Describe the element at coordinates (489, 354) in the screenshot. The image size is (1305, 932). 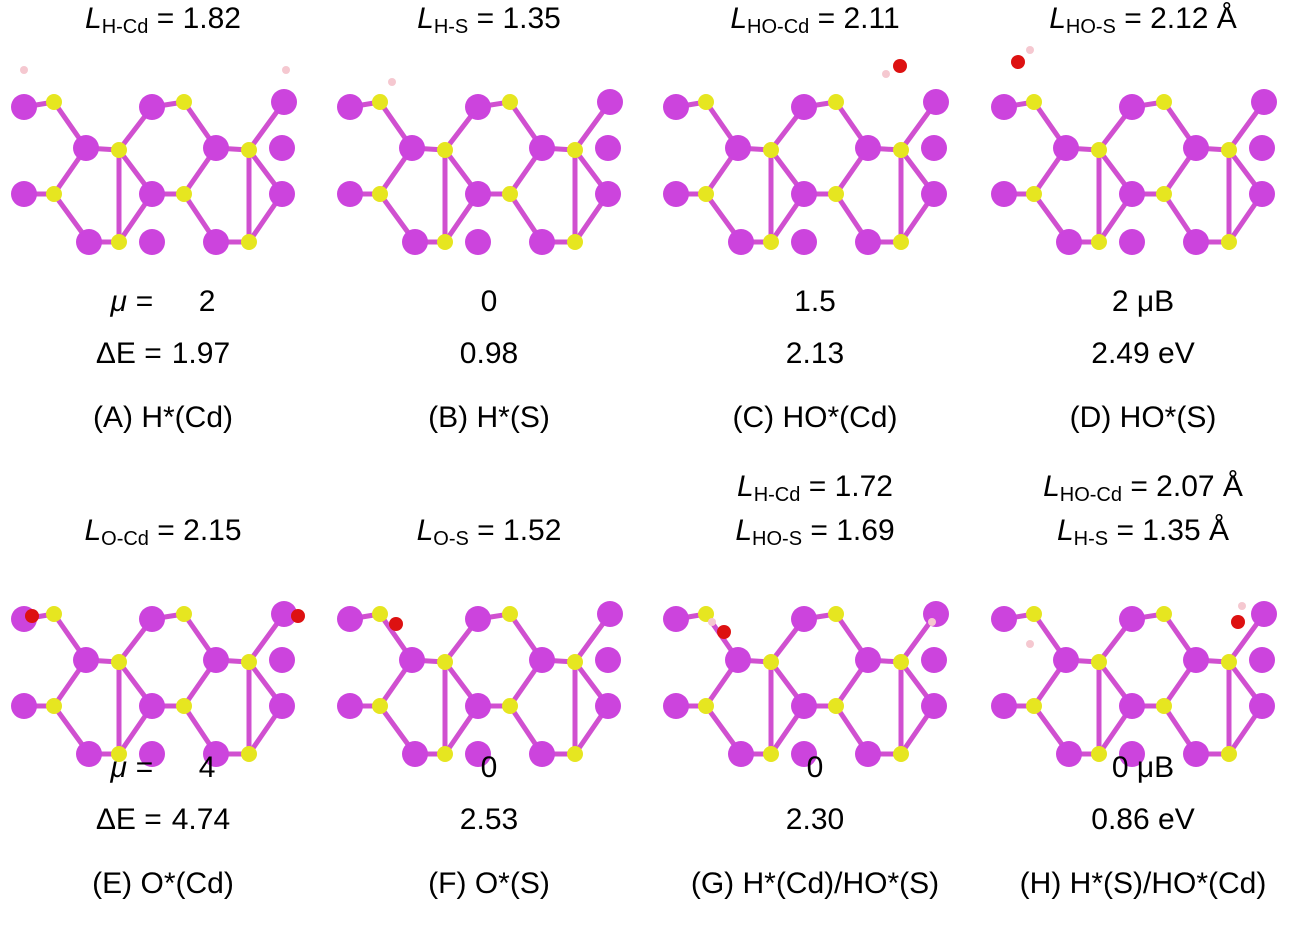
I see `adsorption-energy: 0.98` at that location.